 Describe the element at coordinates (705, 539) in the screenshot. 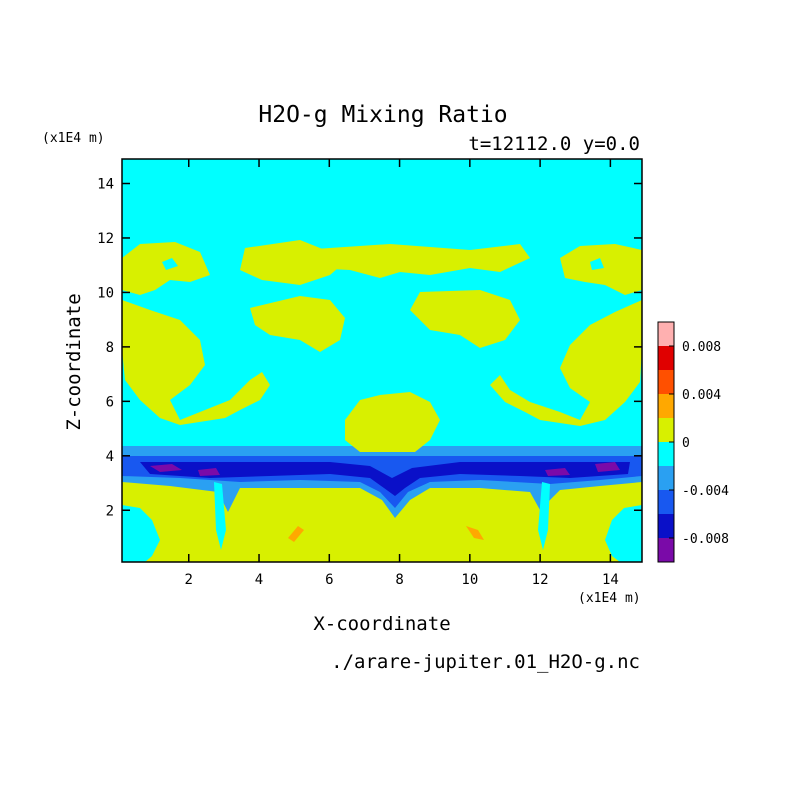

I see `colorbar-tick-label: -0.008` at that location.